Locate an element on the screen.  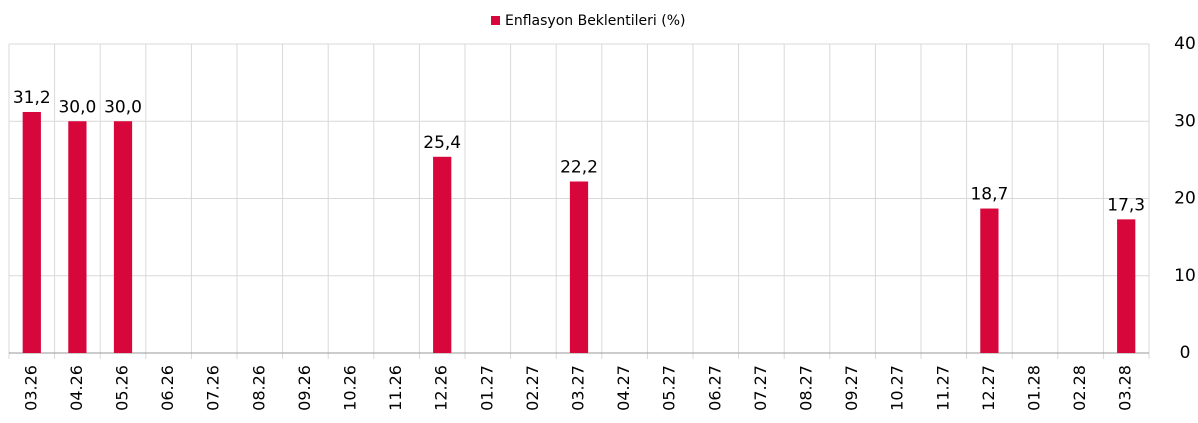
x-tick-label: 03.28 is located at coordinates (1125, 388).